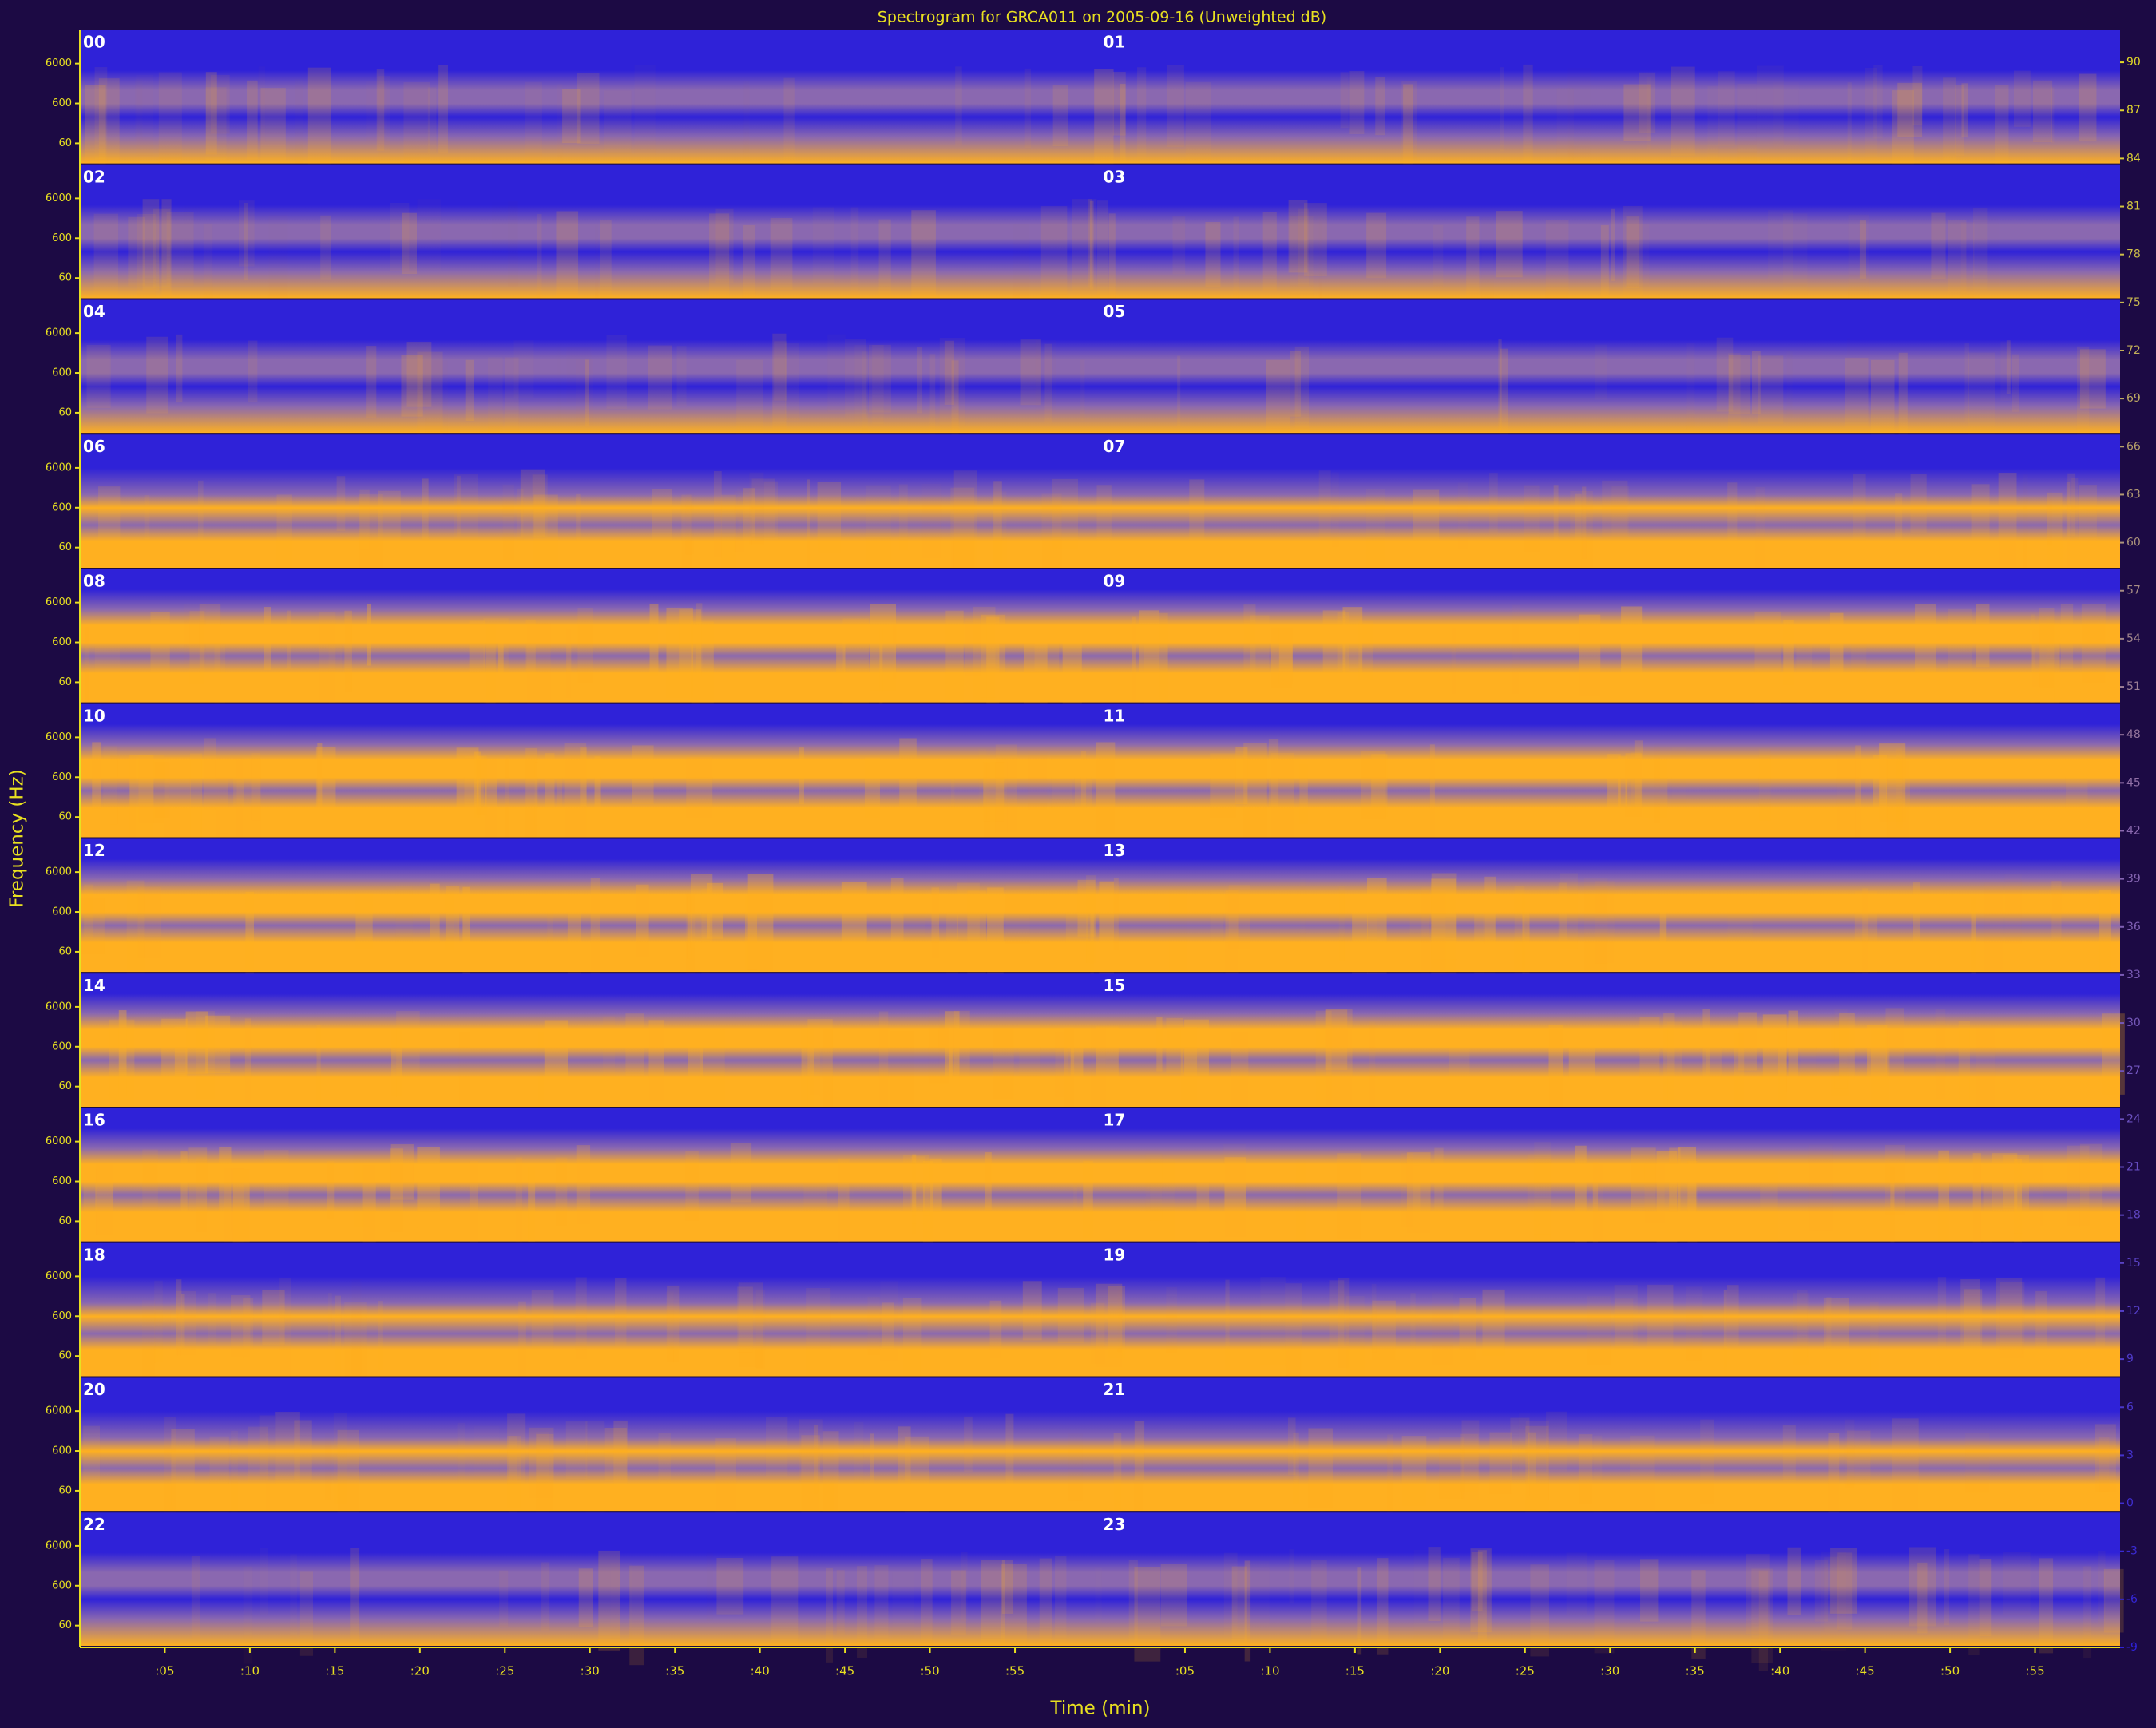 Image resolution: width=2156 pixels, height=1728 pixels. Describe the element at coordinates (2133, 1118) in the screenshot. I see `color-tick-label: 24` at that location.